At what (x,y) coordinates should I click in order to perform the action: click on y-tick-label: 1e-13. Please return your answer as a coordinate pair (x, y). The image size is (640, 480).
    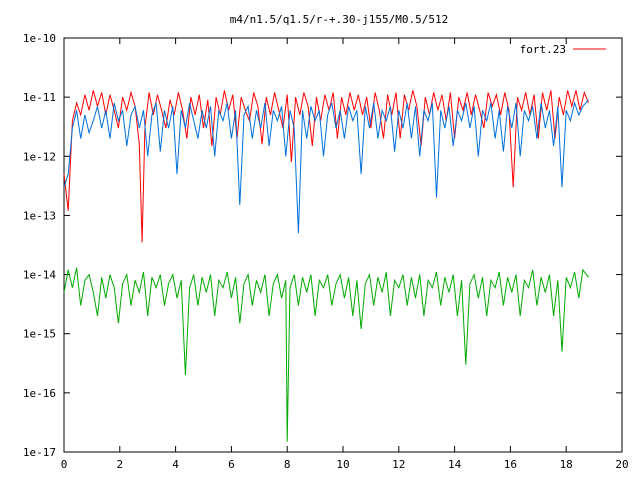
    Looking at the image, I should click on (39, 215).